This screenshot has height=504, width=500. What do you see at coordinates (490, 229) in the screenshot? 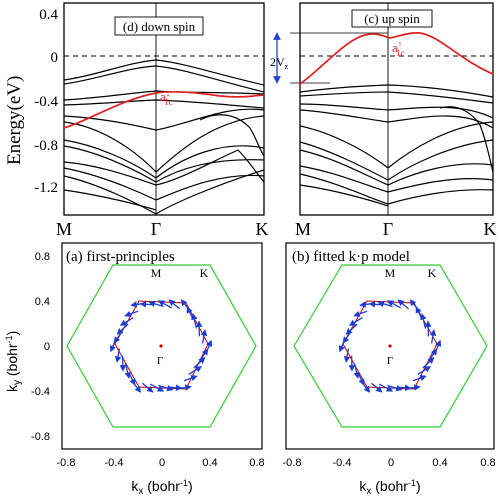
I see `k-label-k: K` at bounding box center [490, 229].